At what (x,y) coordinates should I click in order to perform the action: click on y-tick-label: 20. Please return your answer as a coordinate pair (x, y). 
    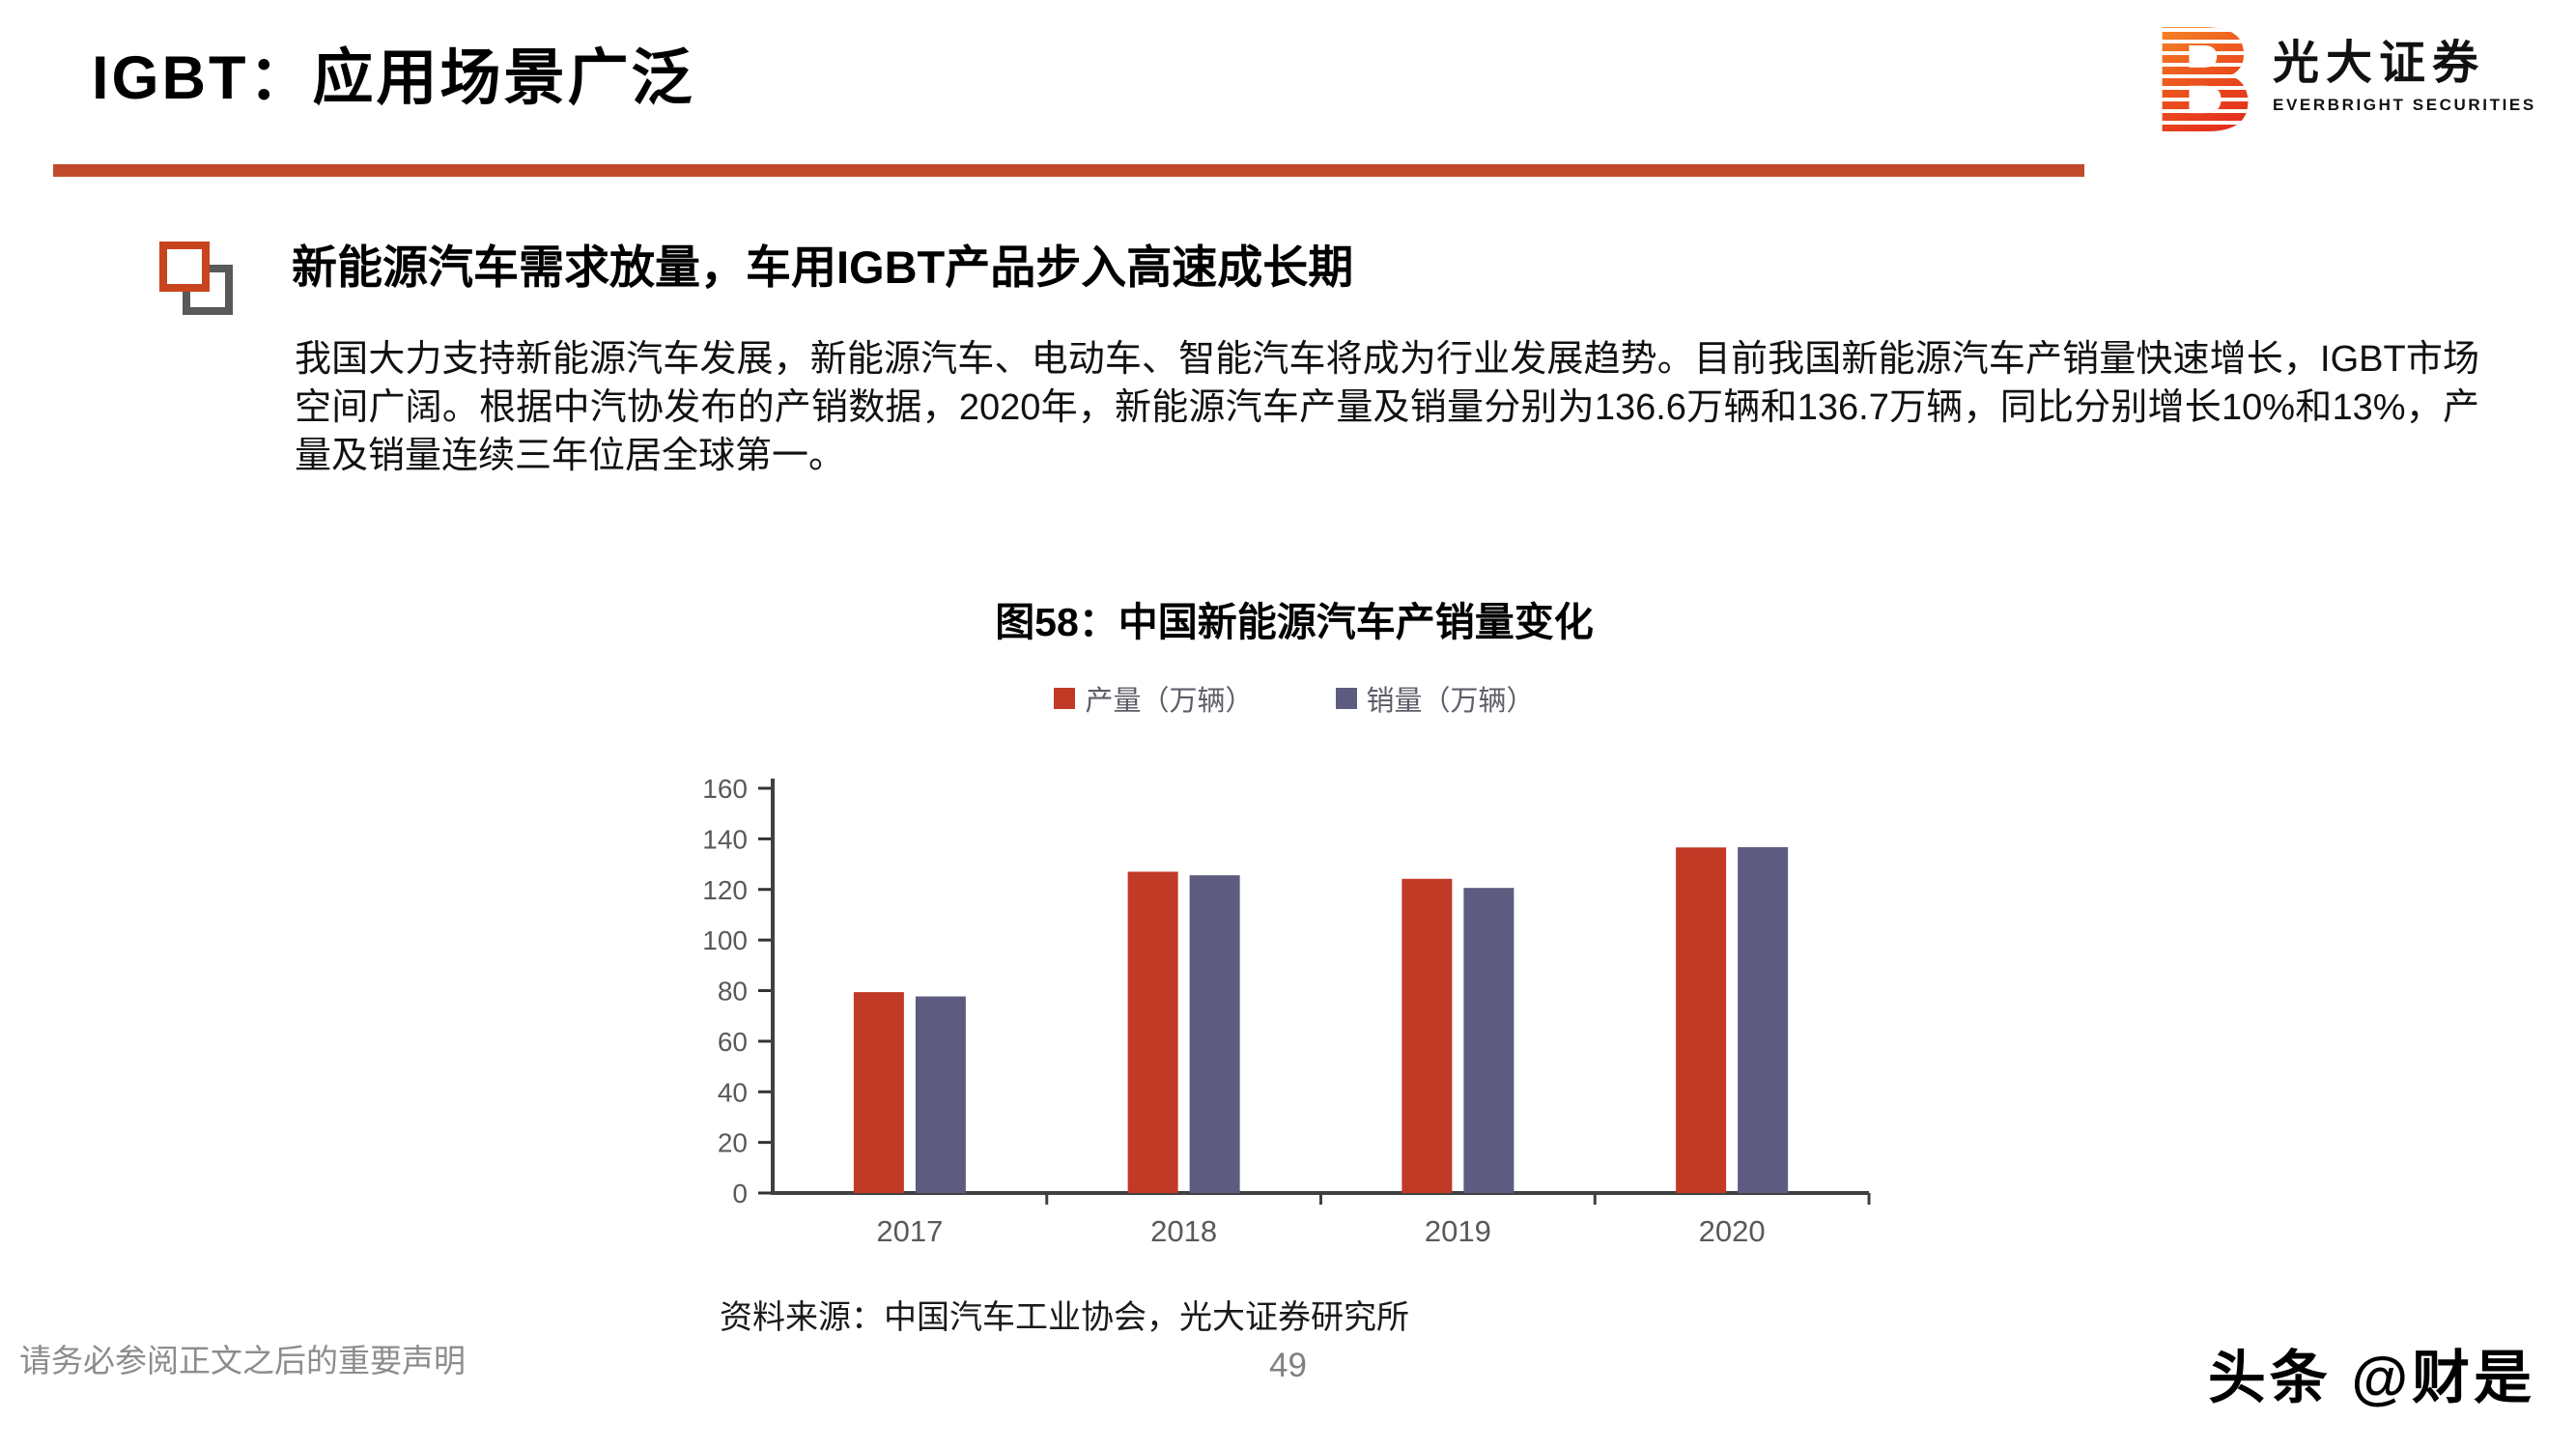
    Looking at the image, I should click on (733, 1143).